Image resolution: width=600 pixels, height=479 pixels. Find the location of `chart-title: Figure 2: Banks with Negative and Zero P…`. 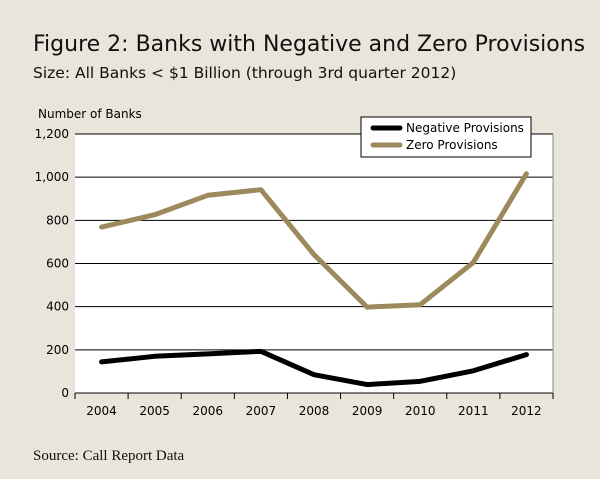

chart-title: Figure 2: Banks with Negative and Zero P… is located at coordinates (309, 44).